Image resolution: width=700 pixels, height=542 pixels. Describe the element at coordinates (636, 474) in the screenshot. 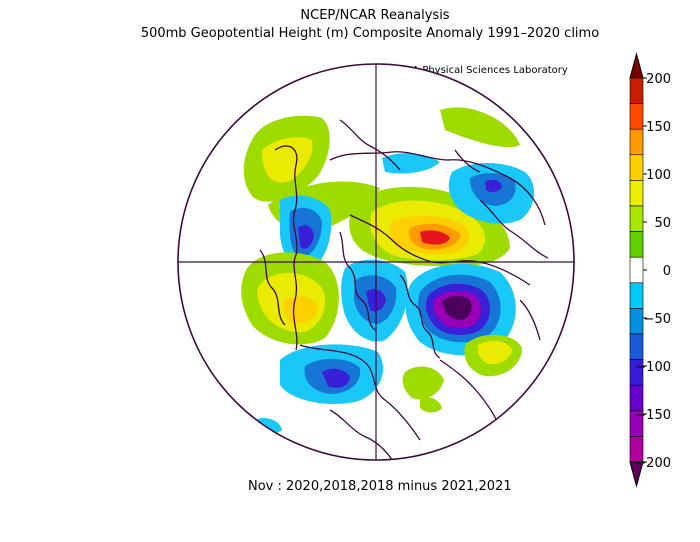

I see `colorbar-bottom-arrow` at that location.